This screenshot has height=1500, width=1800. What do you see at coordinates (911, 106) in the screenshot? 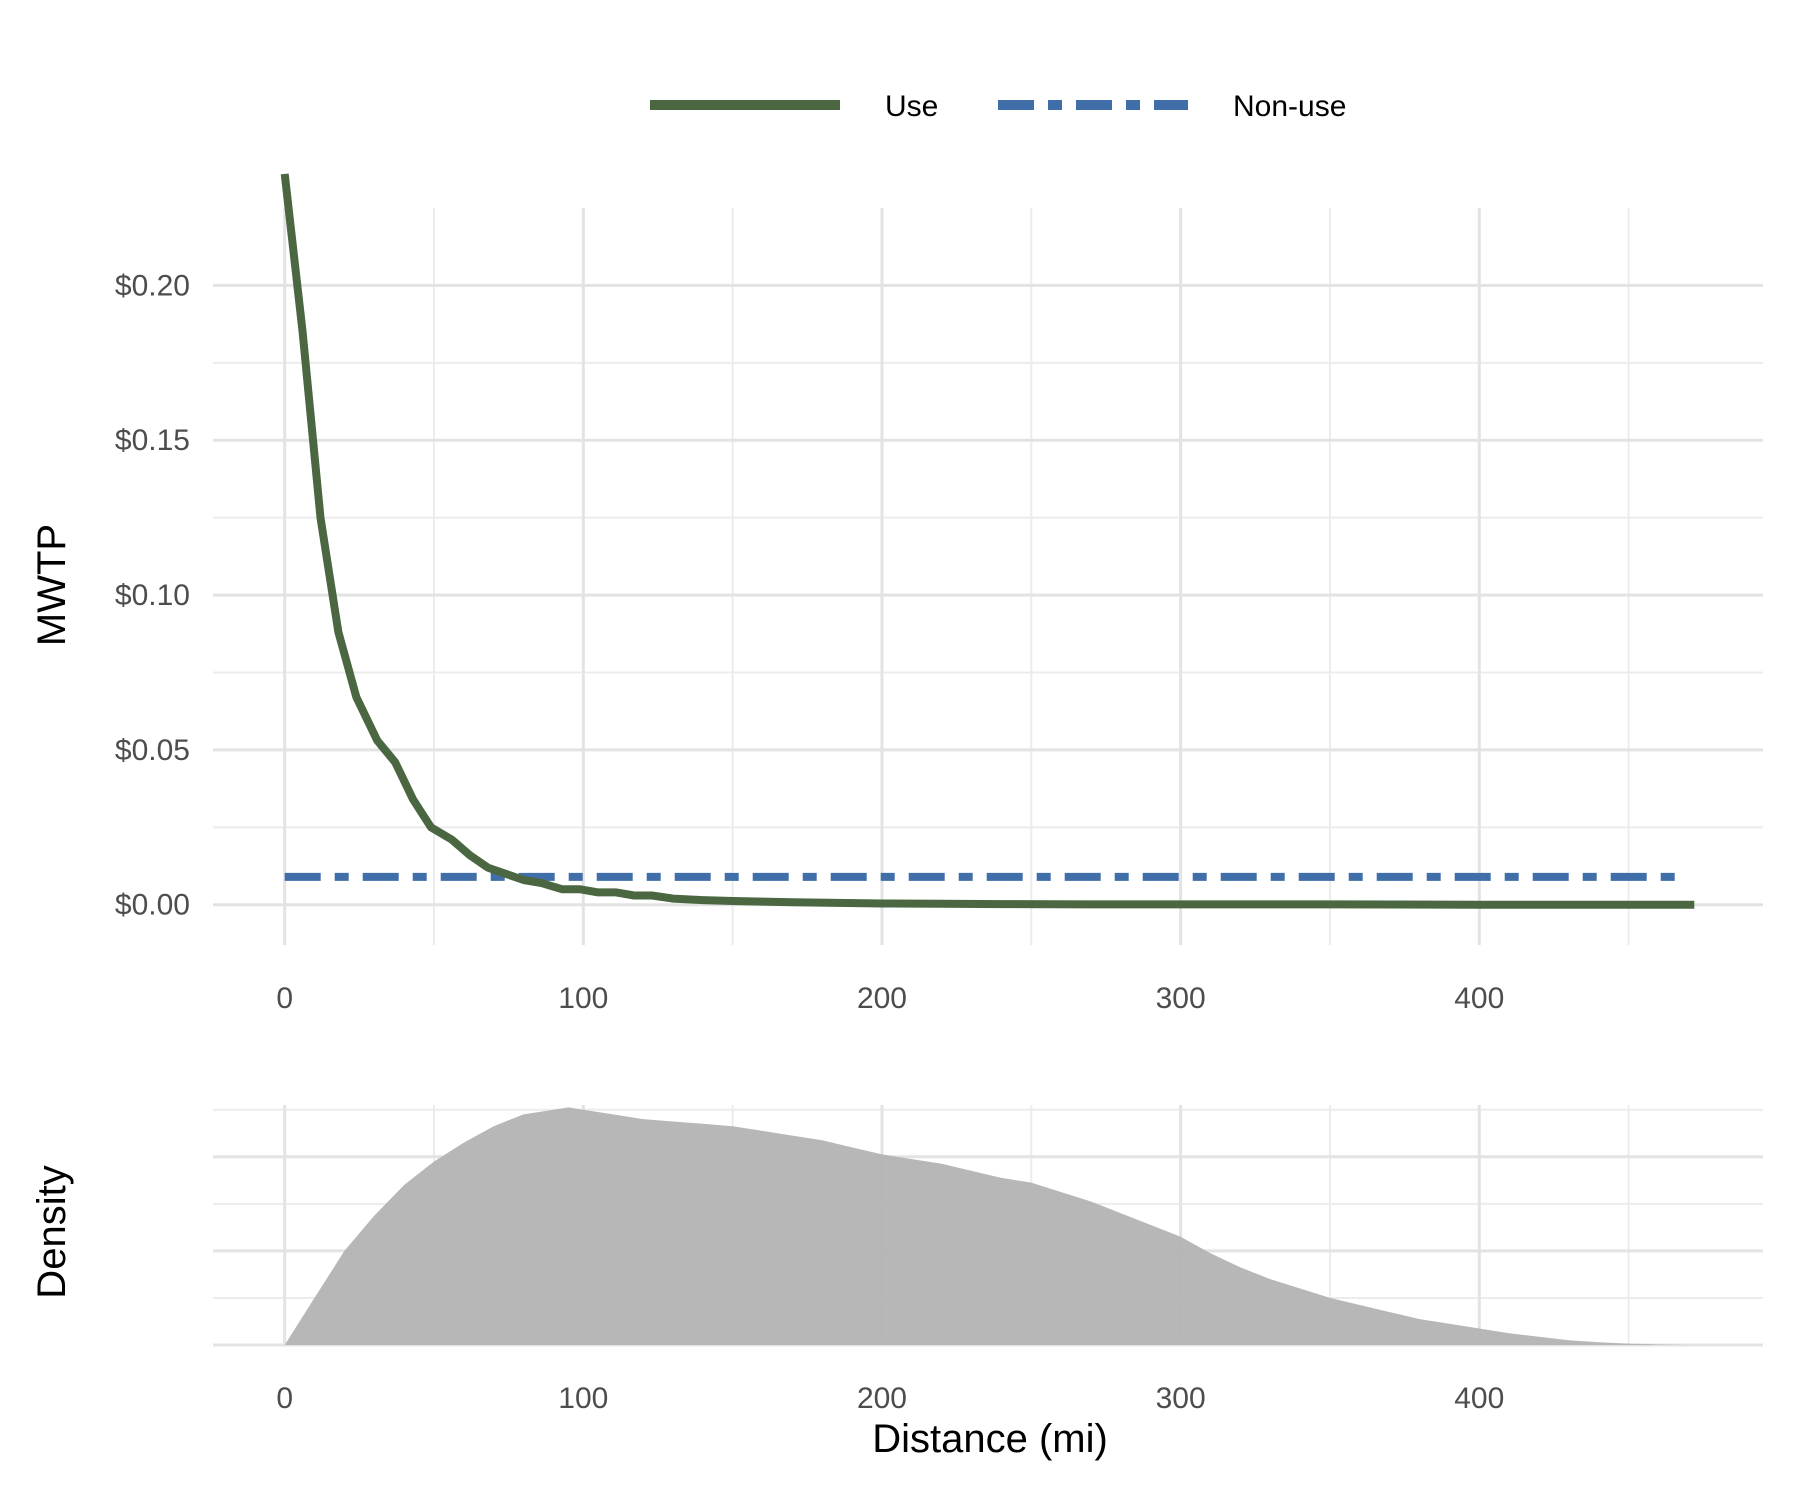
I see `legend-label-0: Use` at bounding box center [911, 106].